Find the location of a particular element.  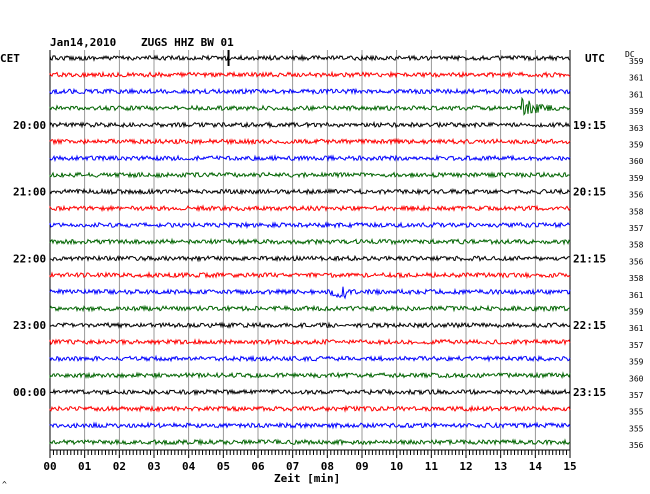

x-tick-label: 11 is located at coordinates (432, 466).